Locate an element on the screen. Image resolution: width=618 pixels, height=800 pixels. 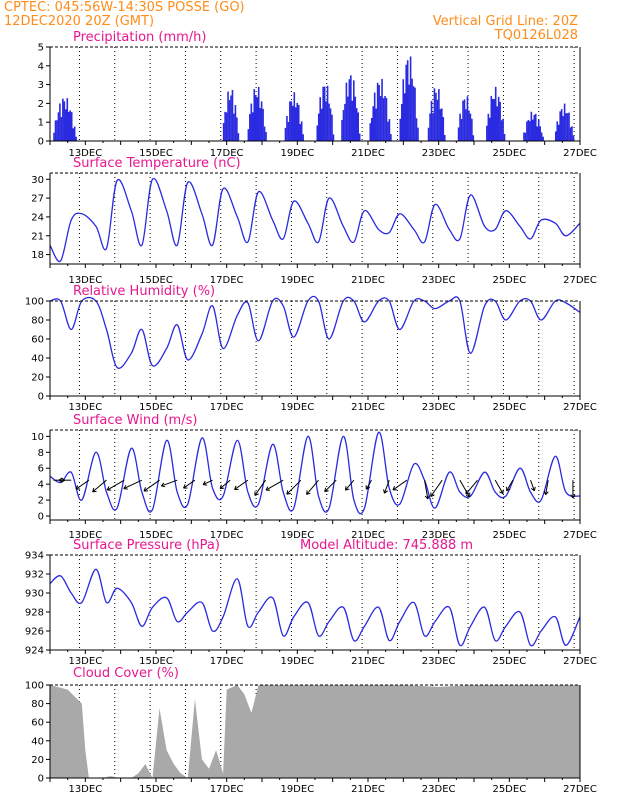
y-tick-label: 1 is located at coordinates (41, 123).